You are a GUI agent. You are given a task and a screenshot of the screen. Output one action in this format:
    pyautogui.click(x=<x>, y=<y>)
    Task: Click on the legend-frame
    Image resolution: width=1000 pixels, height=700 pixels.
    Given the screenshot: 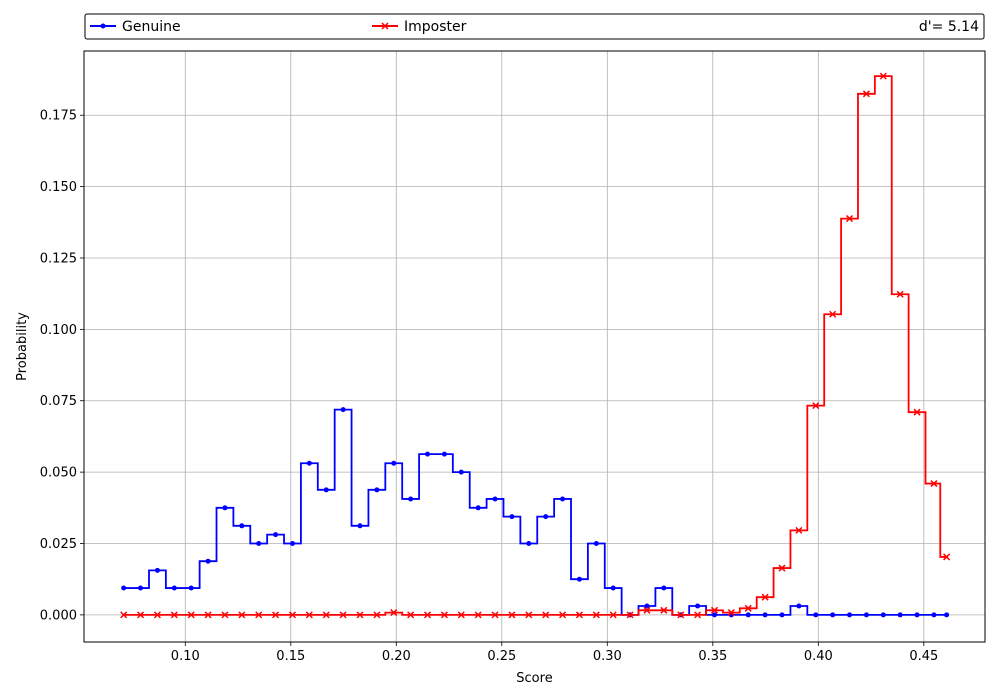 What is the action you would take?
    pyautogui.click(x=534, y=26)
    